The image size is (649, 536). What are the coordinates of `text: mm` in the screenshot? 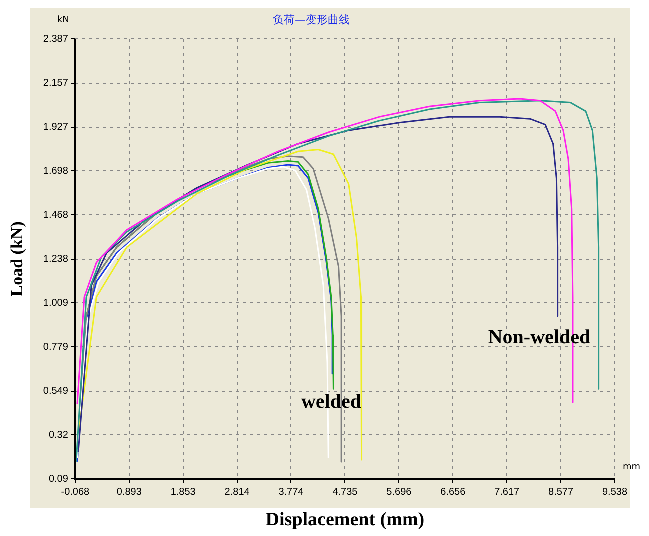 It's located at (632, 467).